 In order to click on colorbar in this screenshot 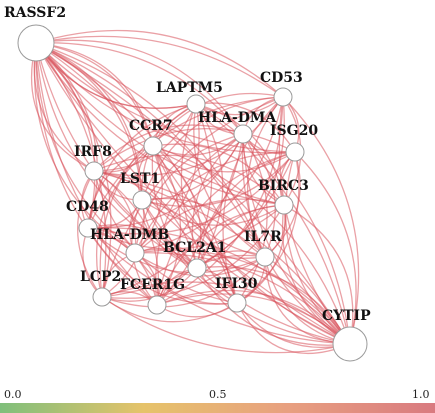, I will do `click(217, 408)`.